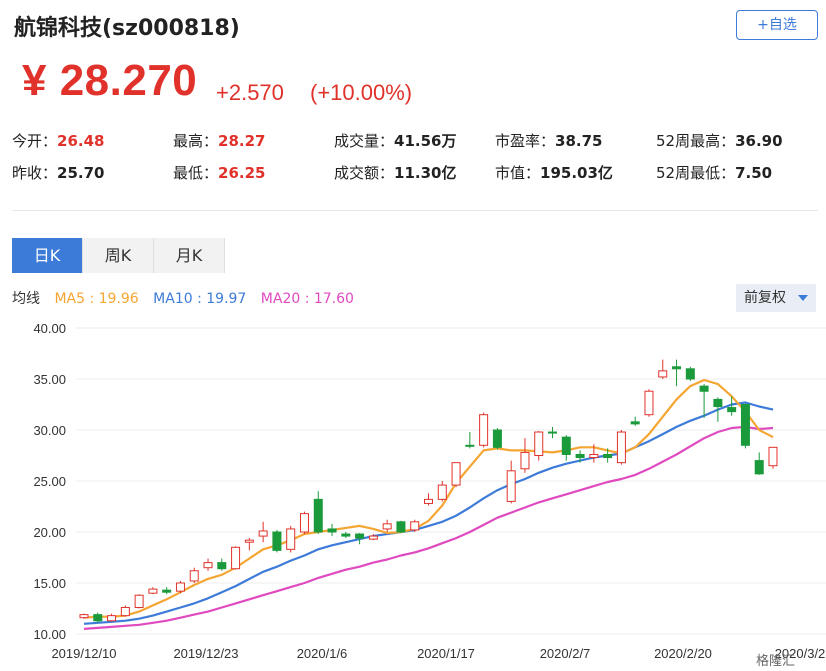 Image resolution: width=826 pixels, height=671 pixels. What do you see at coordinates (49, 481) in the screenshot?
I see `y-tick-label: 25.00` at bounding box center [49, 481].